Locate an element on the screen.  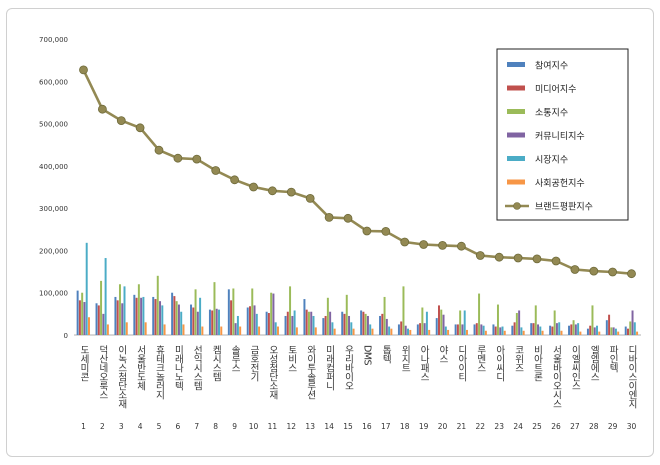
rank-label: 25 is located at coordinates (537, 426).